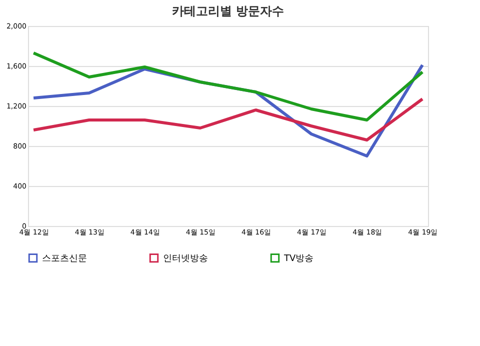 The image size is (480, 346). Describe the element at coordinates (298, 259) in the screenshot. I see `legend-label: TV방송` at that location.